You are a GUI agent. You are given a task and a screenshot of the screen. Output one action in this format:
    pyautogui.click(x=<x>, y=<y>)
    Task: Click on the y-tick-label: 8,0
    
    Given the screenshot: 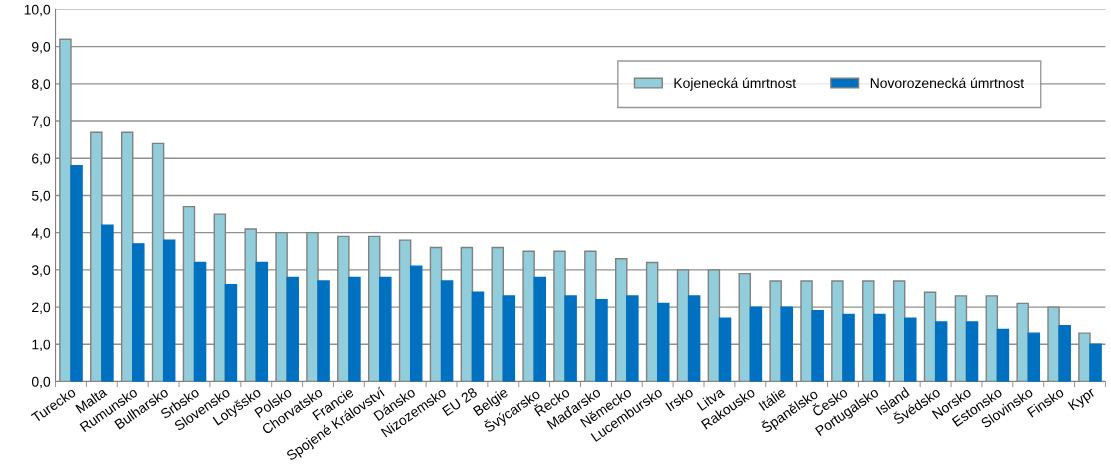 What is the action you would take?
    pyautogui.click(x=41, y=85)
    